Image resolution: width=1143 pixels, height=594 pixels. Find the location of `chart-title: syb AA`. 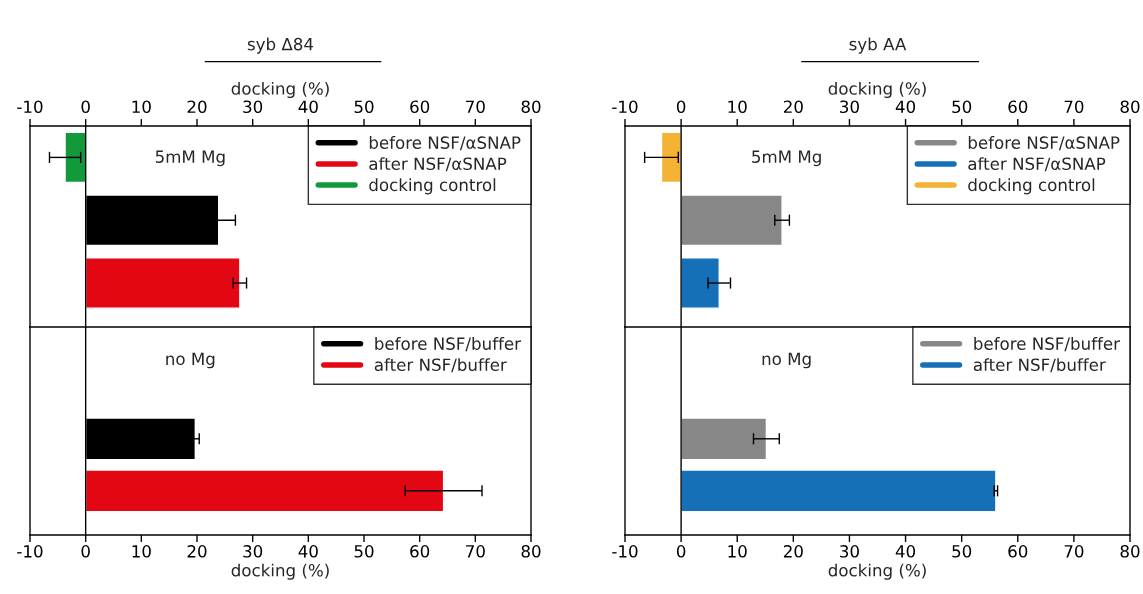

chart-title: syb AA is located at coordinates (878, 45).